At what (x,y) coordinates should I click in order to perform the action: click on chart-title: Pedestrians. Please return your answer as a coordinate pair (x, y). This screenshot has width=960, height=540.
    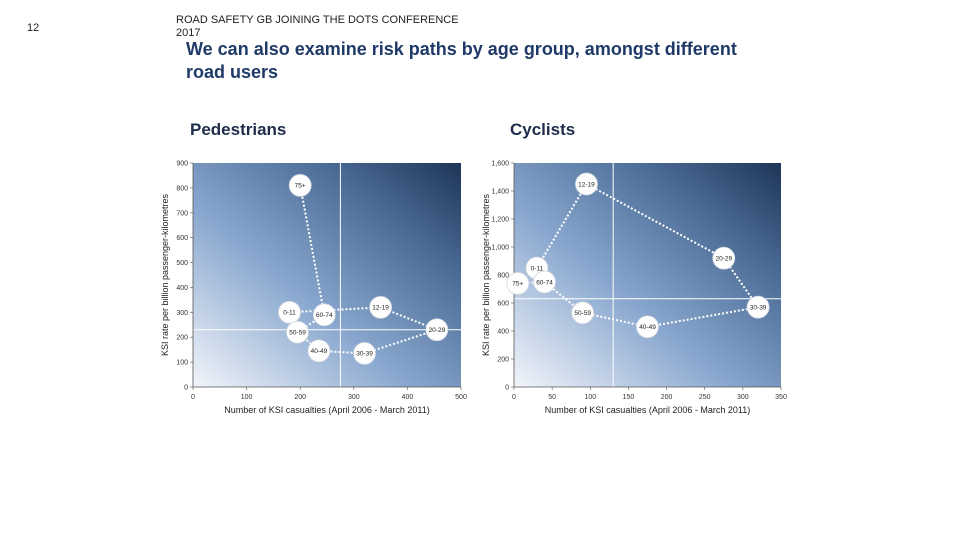
    Looking at the image, I should click on (238, 129).